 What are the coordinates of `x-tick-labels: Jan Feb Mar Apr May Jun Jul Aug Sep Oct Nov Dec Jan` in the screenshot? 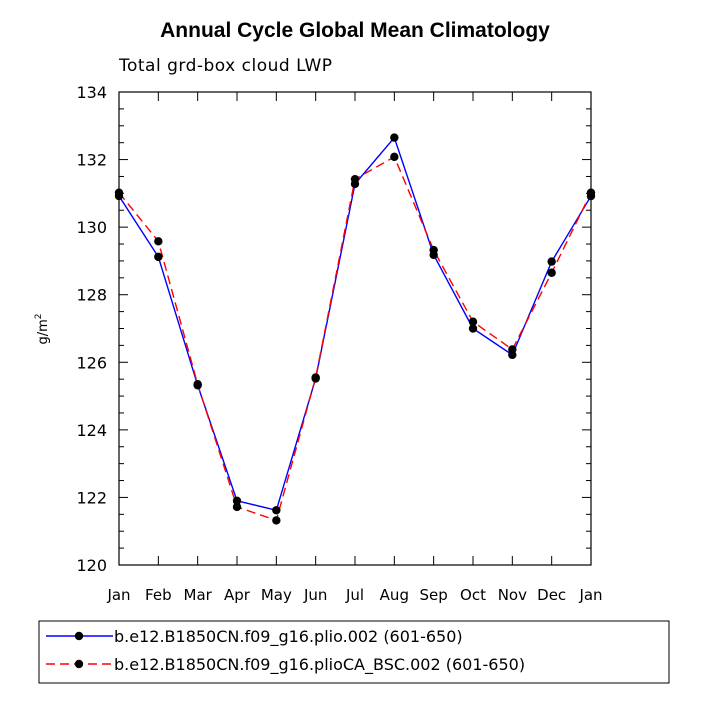 It's located at (354, 595).